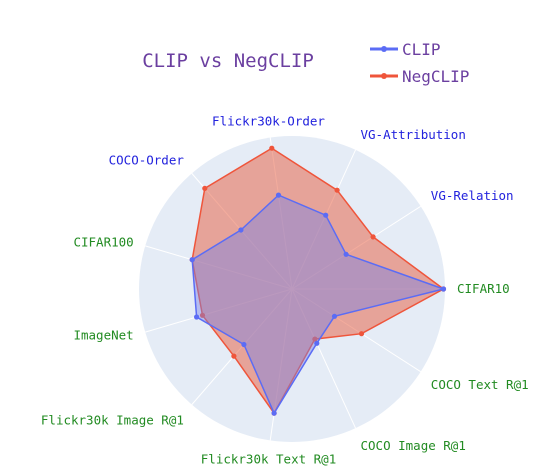  I want to click on chart-title: CLIP vs NegCLIP, so click(228, 61).